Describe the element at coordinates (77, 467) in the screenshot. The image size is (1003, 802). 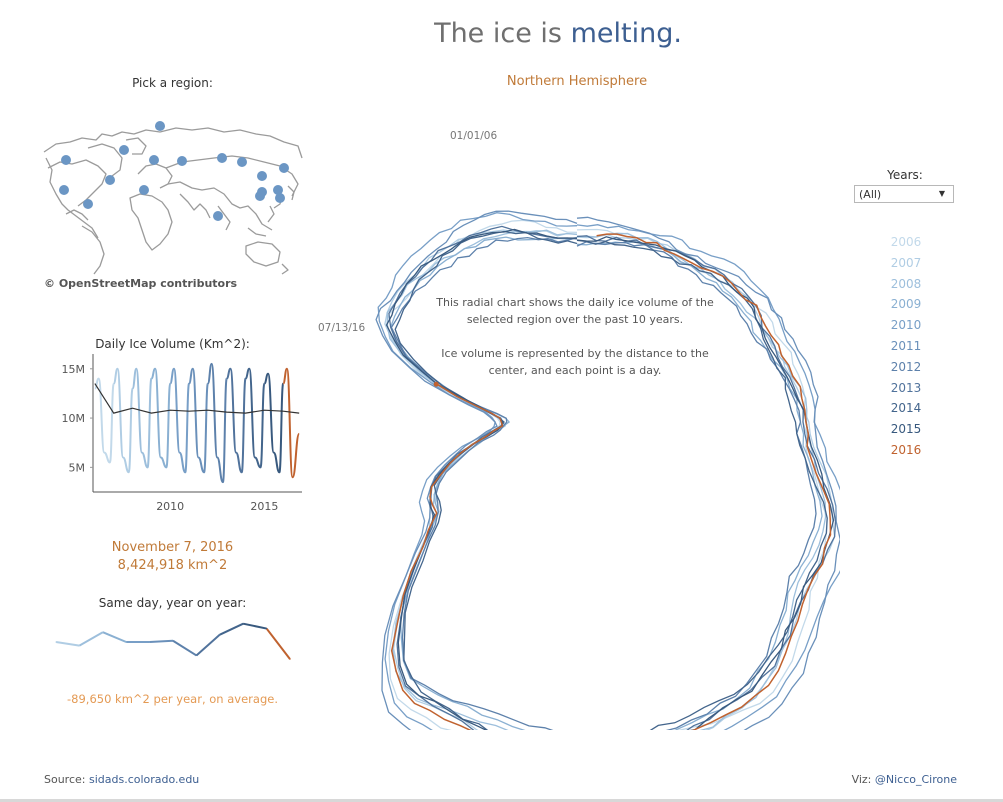
I see `y-tick-label: 5M` at that location.